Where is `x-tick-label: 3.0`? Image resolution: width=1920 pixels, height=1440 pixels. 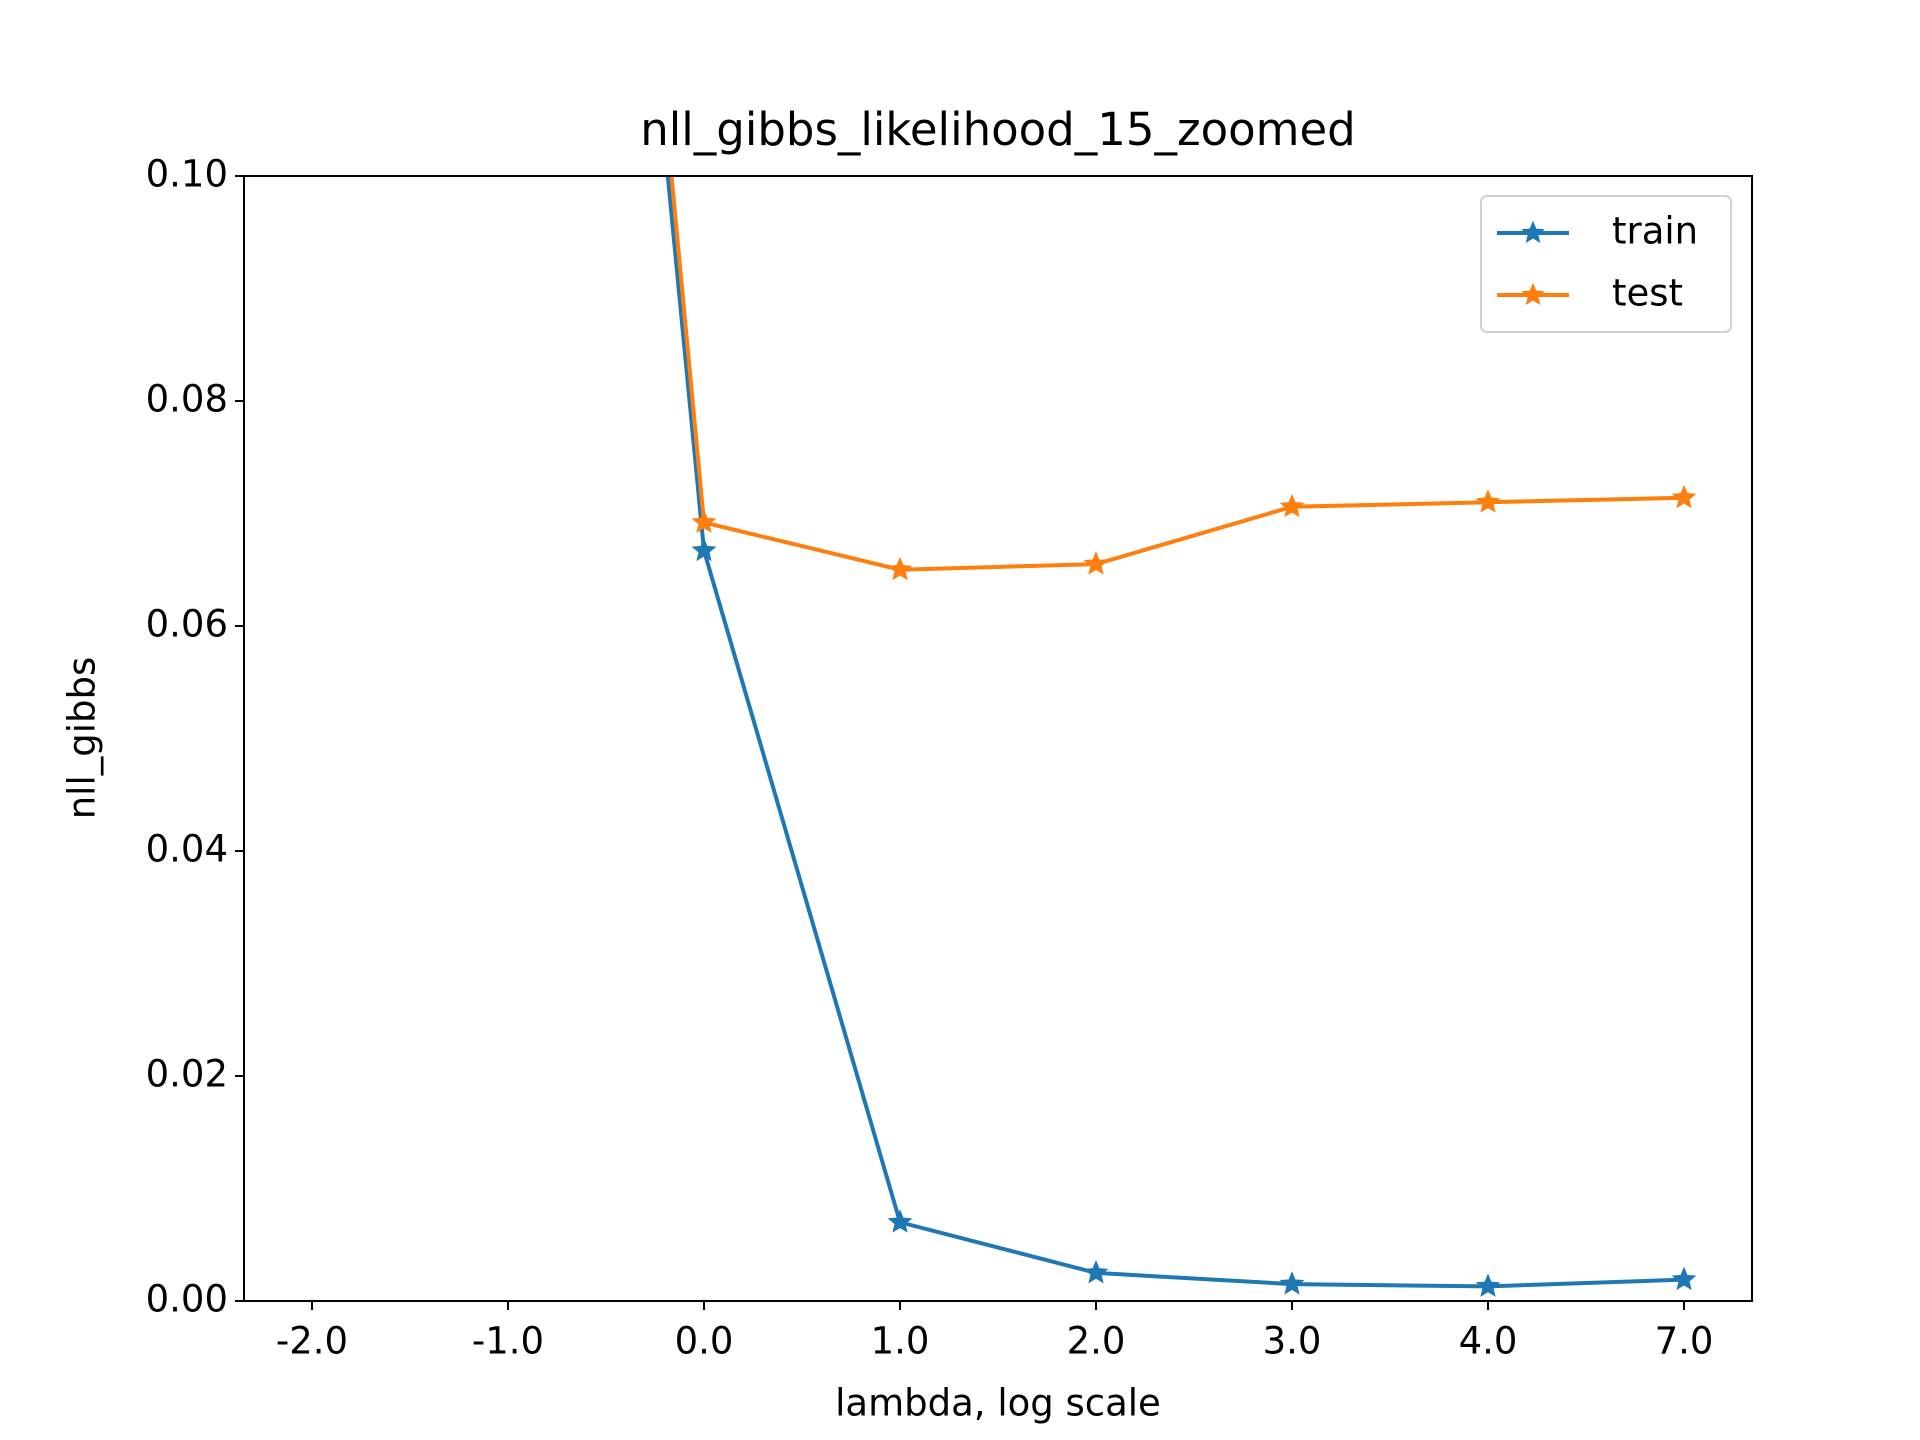
x-tick-label: 3.0 is located at coordinates (1292, 1341).